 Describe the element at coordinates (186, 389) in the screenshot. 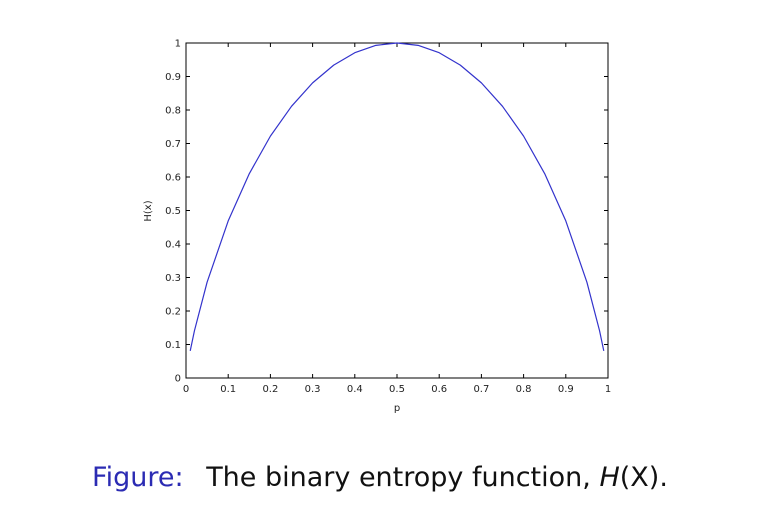

I see `x-tick-label: 0` at that location.